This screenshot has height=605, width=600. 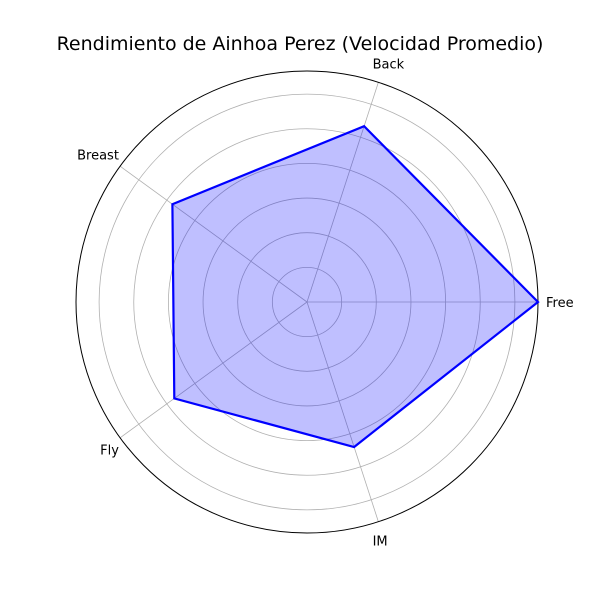 What do you see at coordinates (98, 155) in the screenshot?
I see `category-label-breast: Breast` at bounding box center [98, 155].